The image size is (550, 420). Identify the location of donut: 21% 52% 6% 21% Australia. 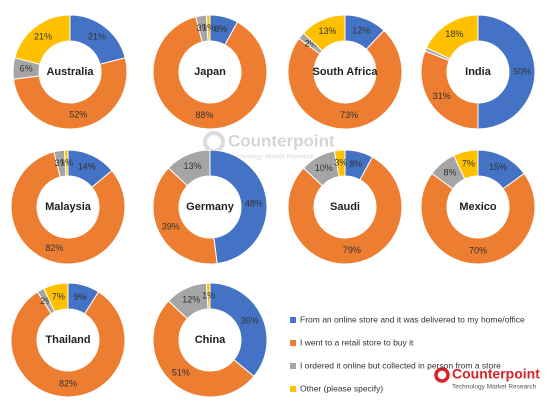
(70, 72).